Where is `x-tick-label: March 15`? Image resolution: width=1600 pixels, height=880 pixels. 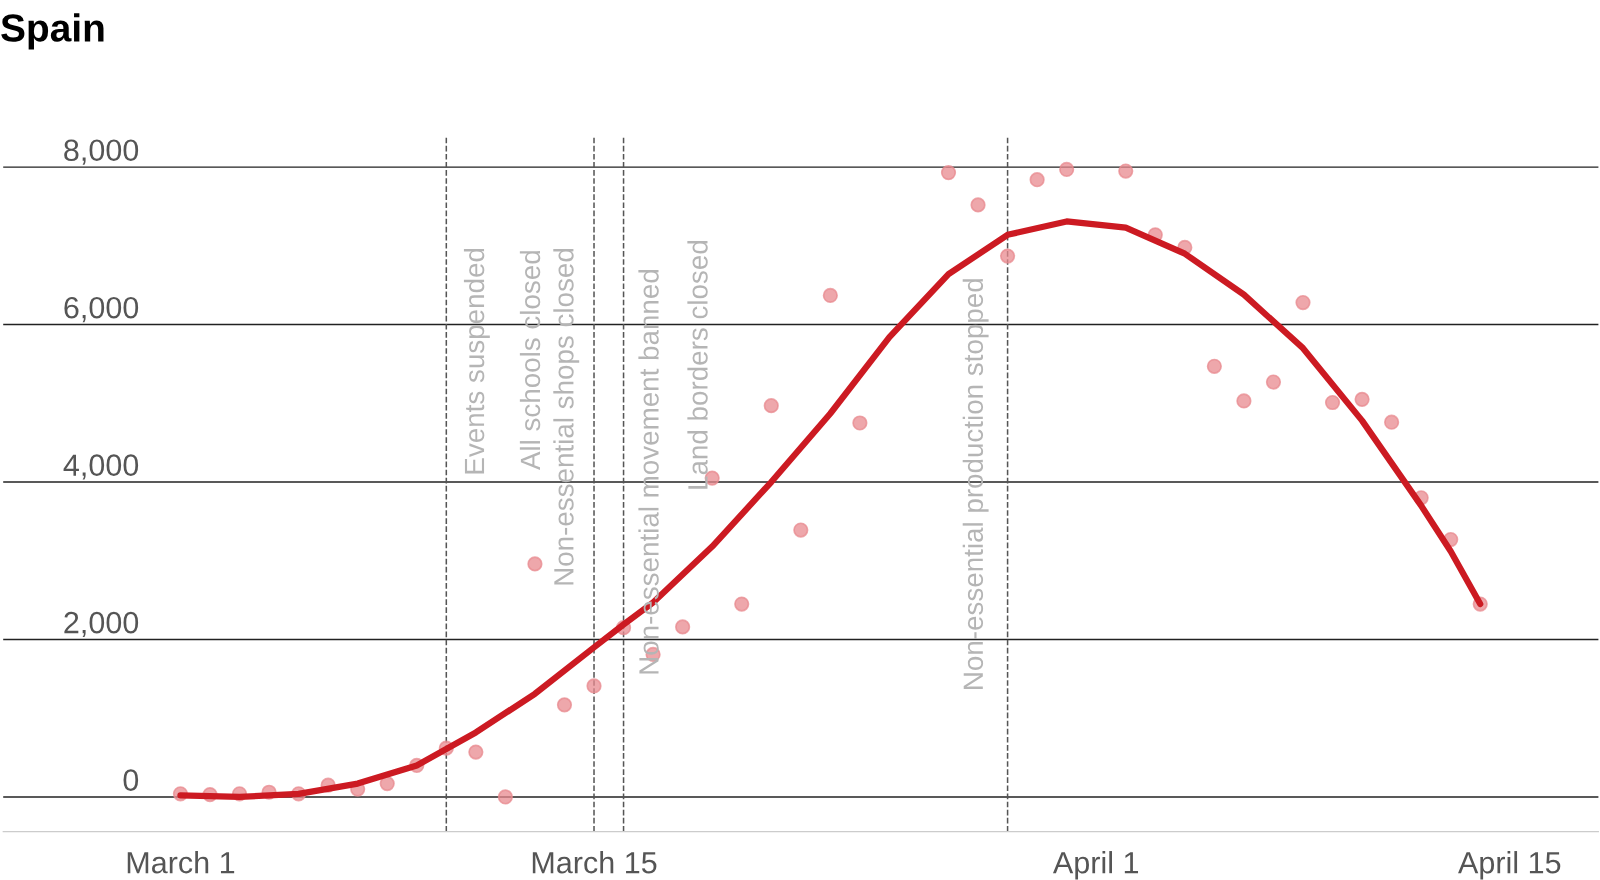
x-tick-label: March 15 is located at coordinates (594, 862).